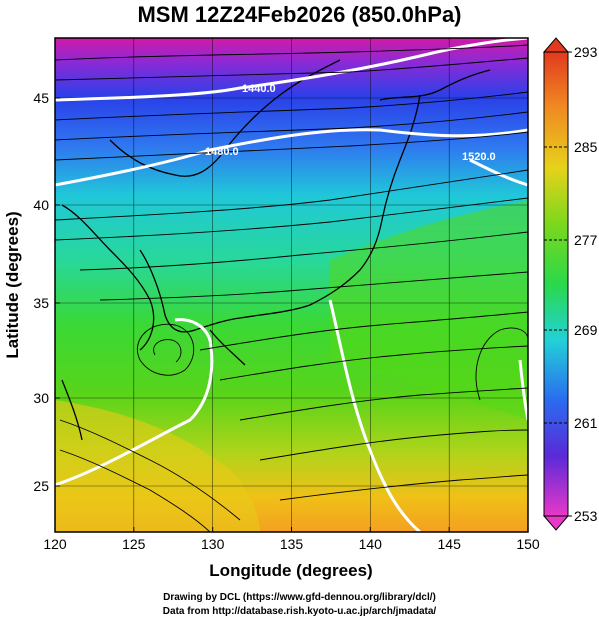  I want to click on colorbar-tick-label: 293, so click(586, 52).